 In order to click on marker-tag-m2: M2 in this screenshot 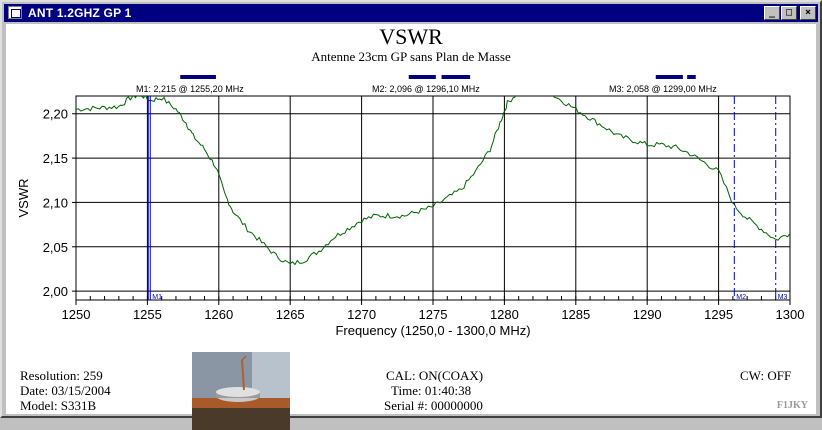, I will do `click(741, 297)`.